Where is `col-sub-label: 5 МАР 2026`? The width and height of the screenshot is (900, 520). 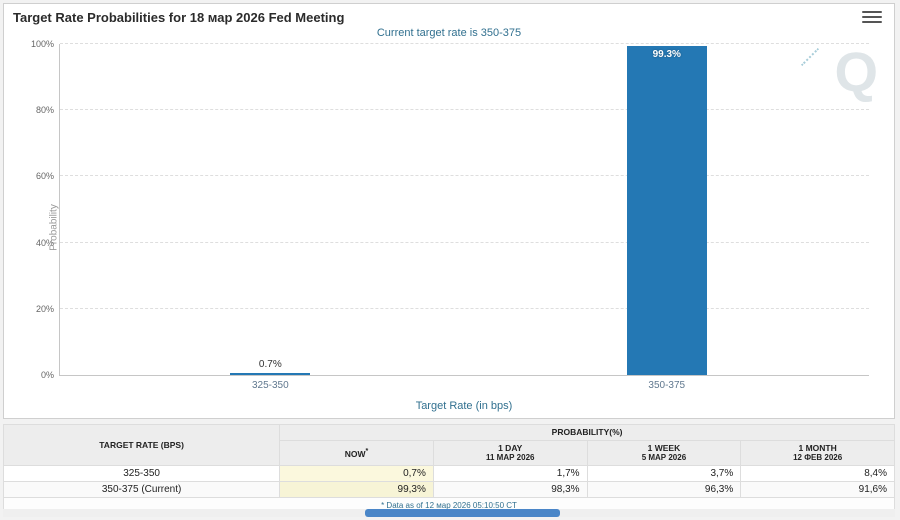 col-sub-label: 5 МАР 2026 is located at coordinates (664, 458).